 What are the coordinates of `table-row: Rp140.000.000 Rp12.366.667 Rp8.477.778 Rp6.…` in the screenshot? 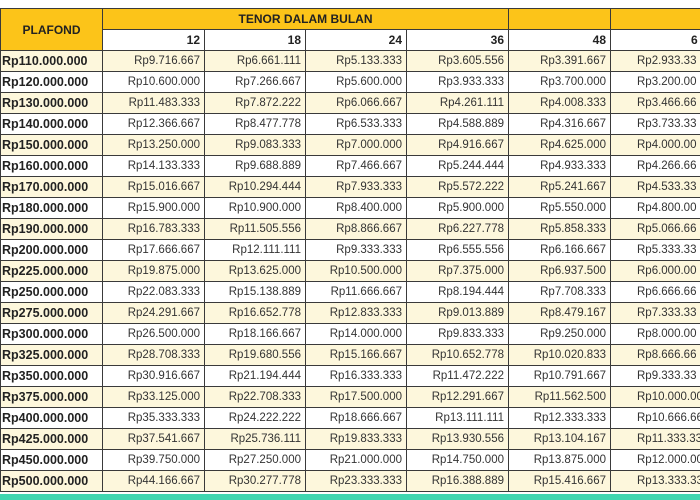 It's located at (350, 124).